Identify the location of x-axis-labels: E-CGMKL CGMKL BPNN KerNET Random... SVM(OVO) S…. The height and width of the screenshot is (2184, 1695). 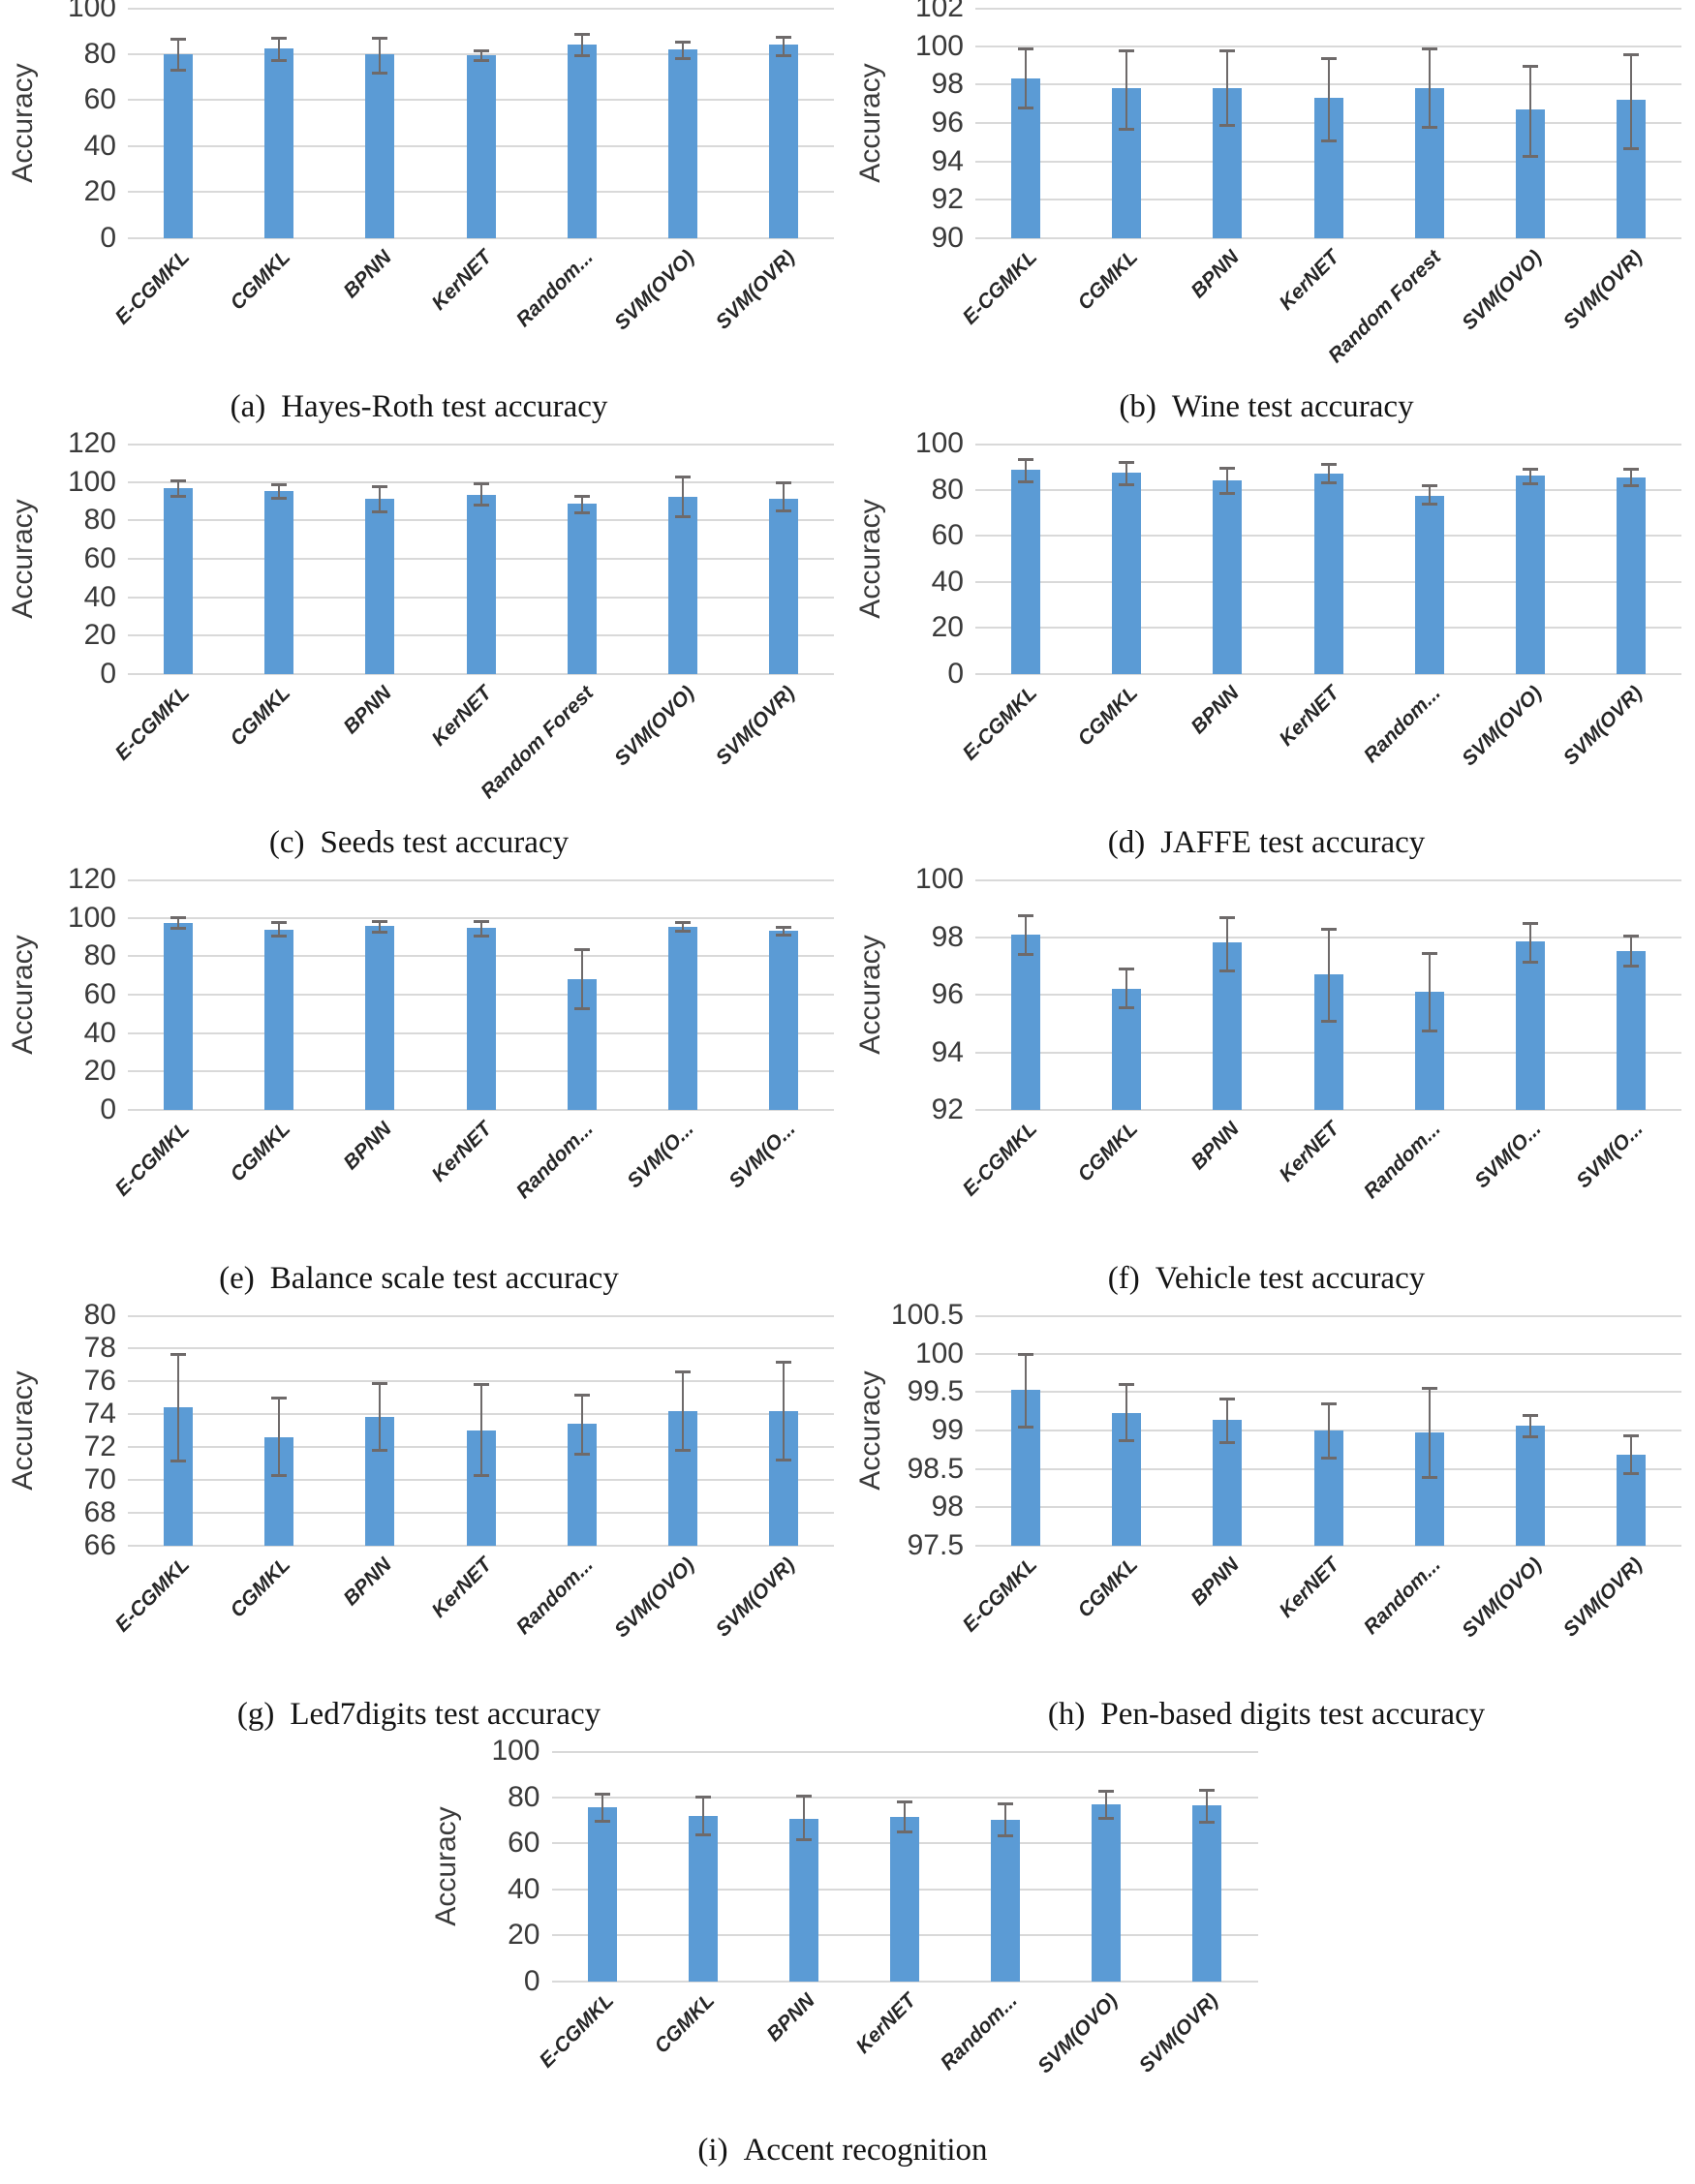
(472, 310).